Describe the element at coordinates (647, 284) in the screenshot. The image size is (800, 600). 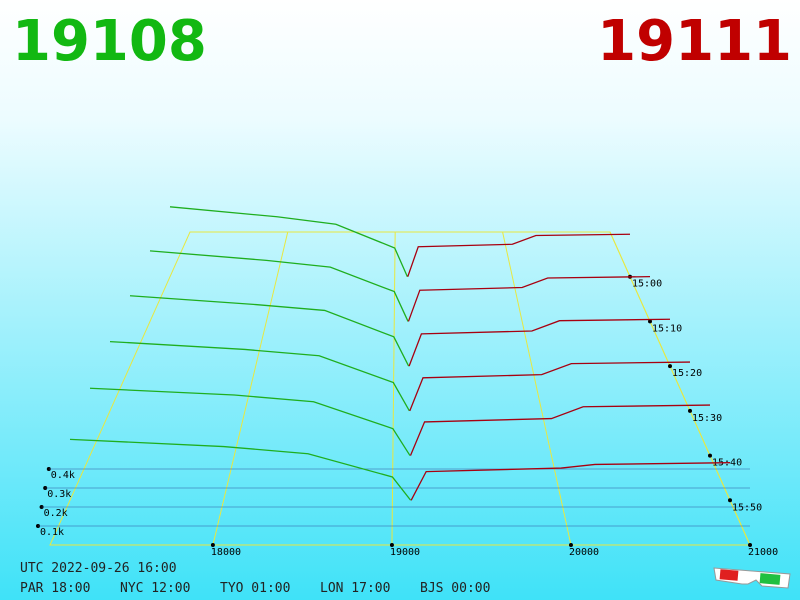
I see `time-tick-label: 15:00` at that location.